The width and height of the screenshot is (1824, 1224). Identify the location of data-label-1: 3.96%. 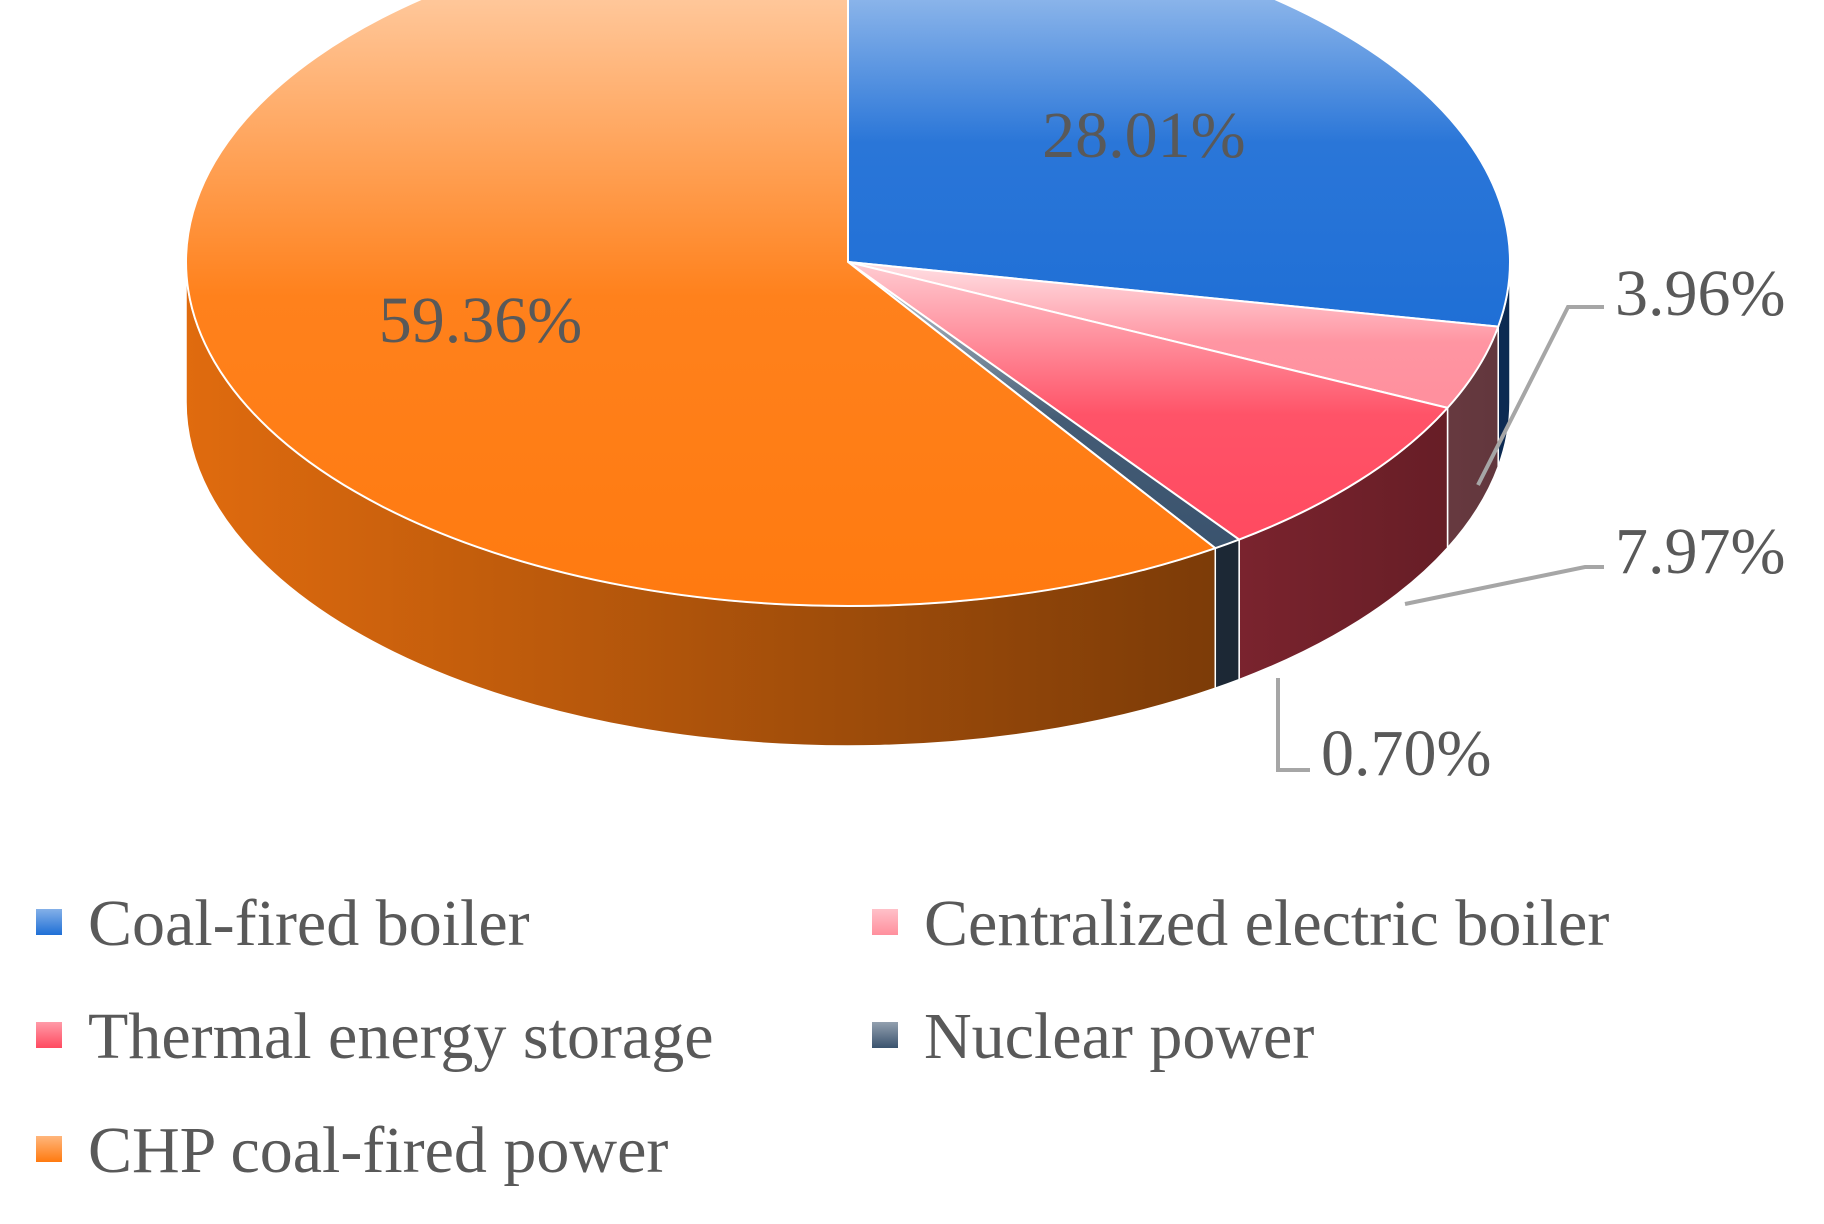
(1700, 293).